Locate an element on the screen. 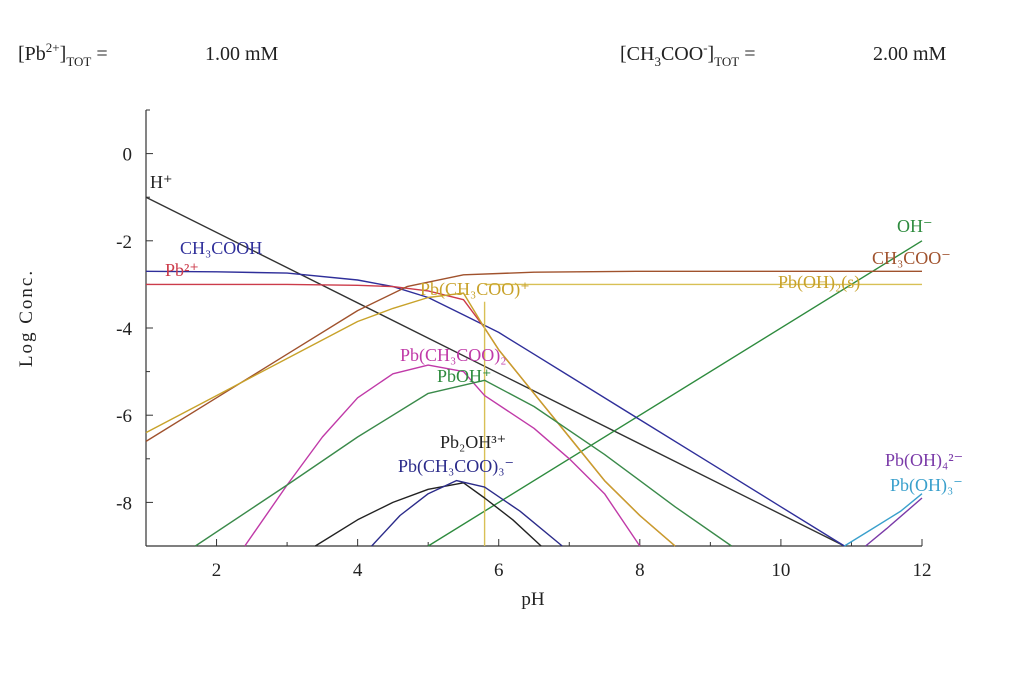 This screenshot has height=683, width=1024. acetate-total-value: 2.00 mM is located at coordinates (910, 54).